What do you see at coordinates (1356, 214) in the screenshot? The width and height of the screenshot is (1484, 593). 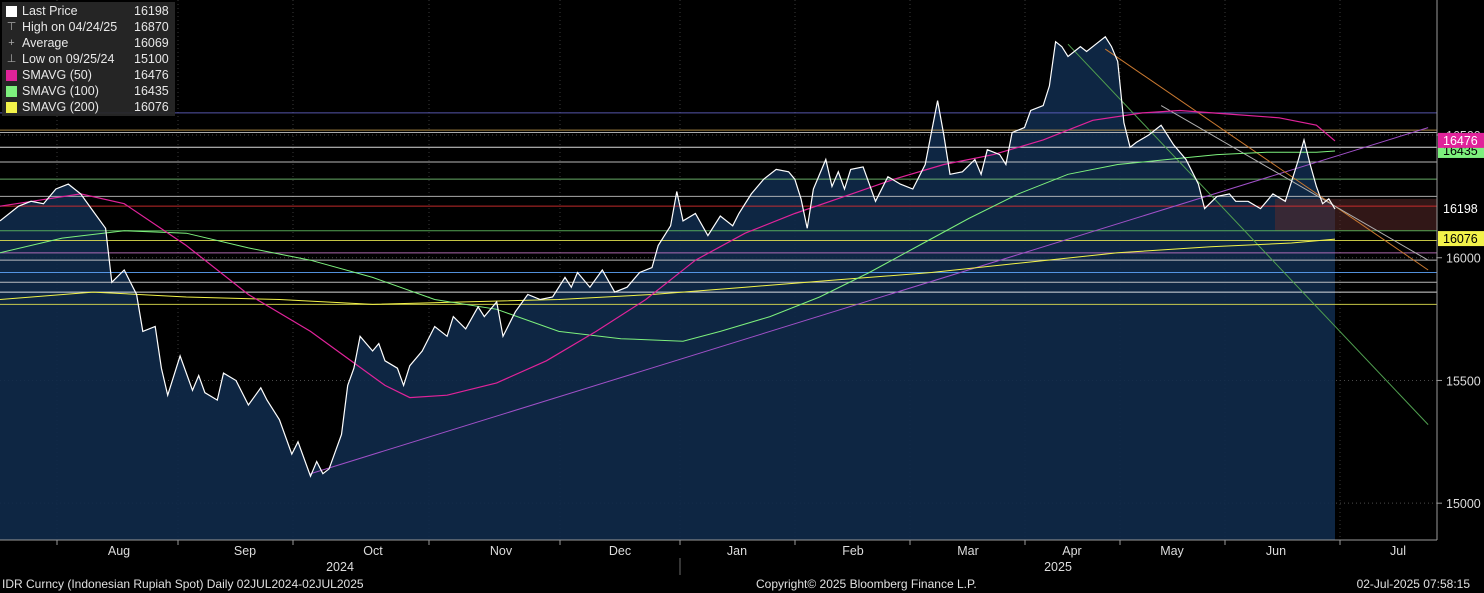 I see `range-box` at bounding box center [1356, 214].